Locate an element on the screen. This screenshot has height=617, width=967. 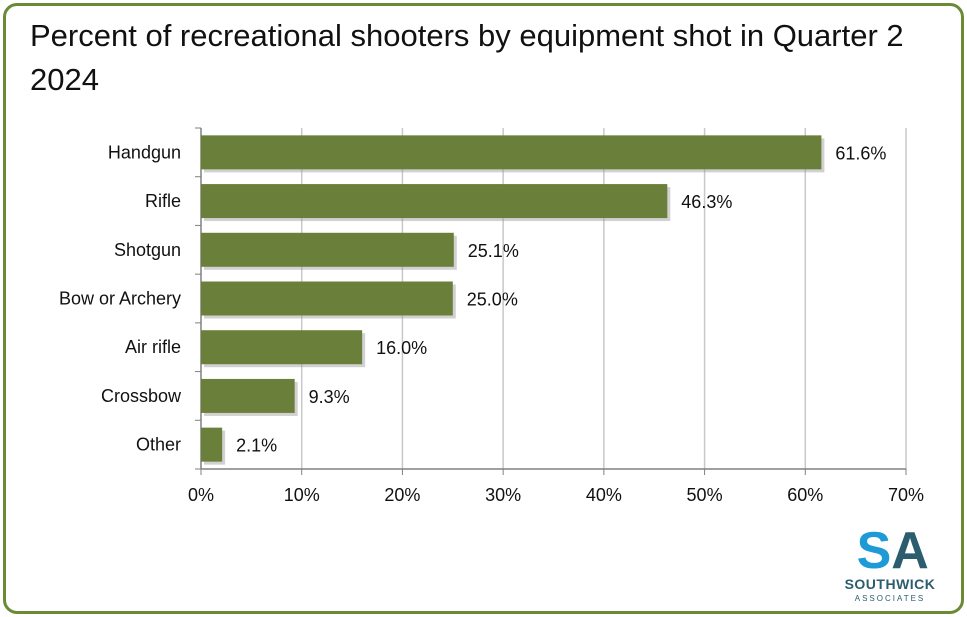
category-label: Rifle is located at coordinates (163, 201).